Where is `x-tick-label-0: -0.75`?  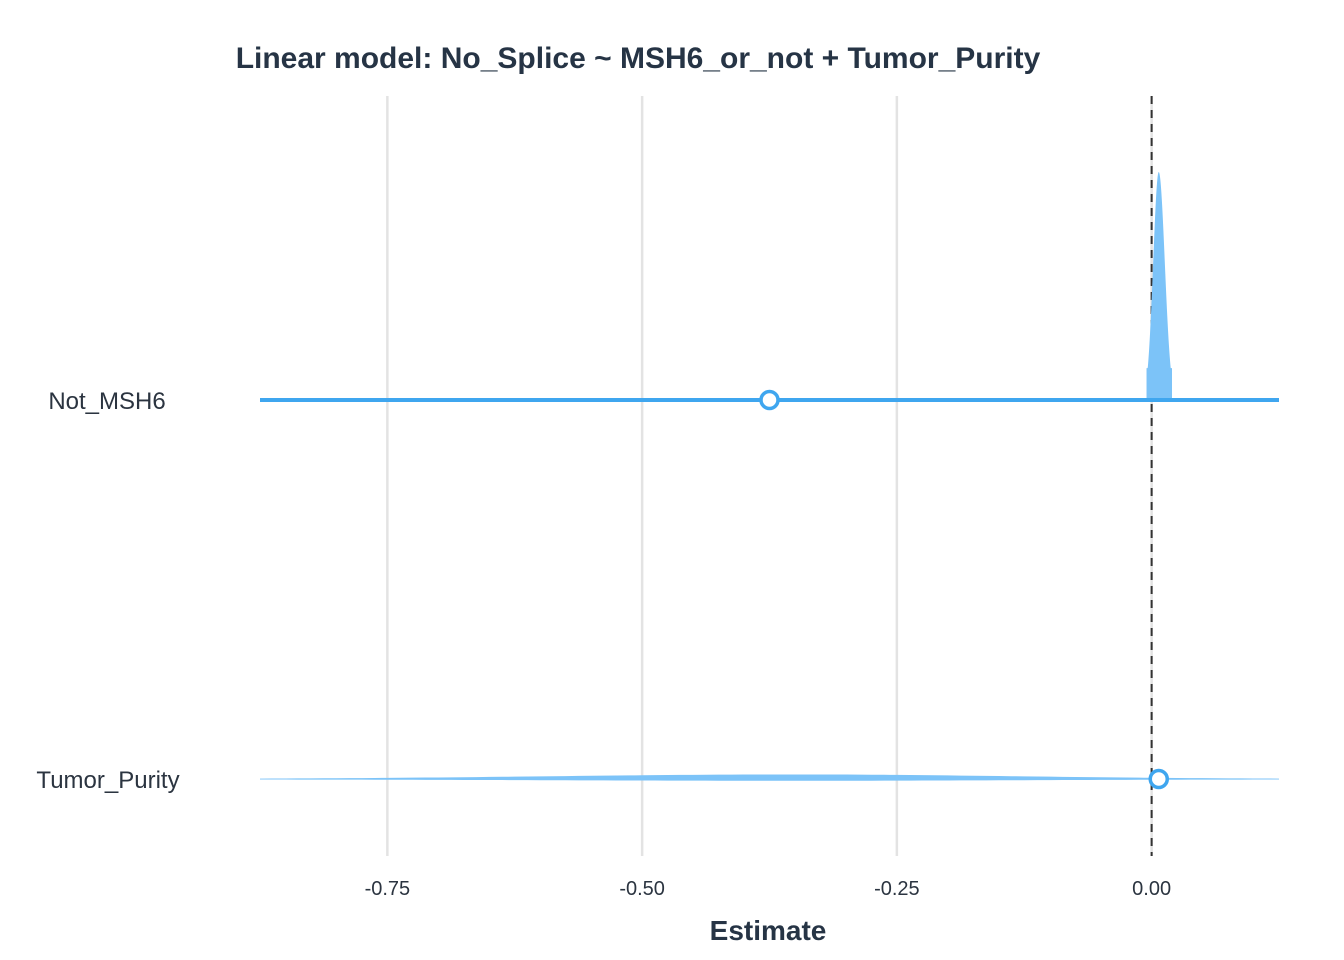
x-tick-label-0: -0.75 is located at coordinates (388, 889).